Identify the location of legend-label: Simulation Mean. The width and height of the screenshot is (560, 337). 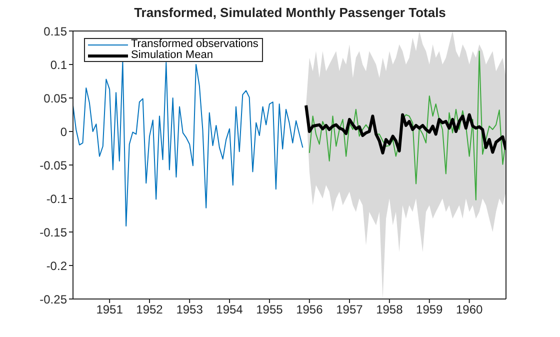
(172, 55).